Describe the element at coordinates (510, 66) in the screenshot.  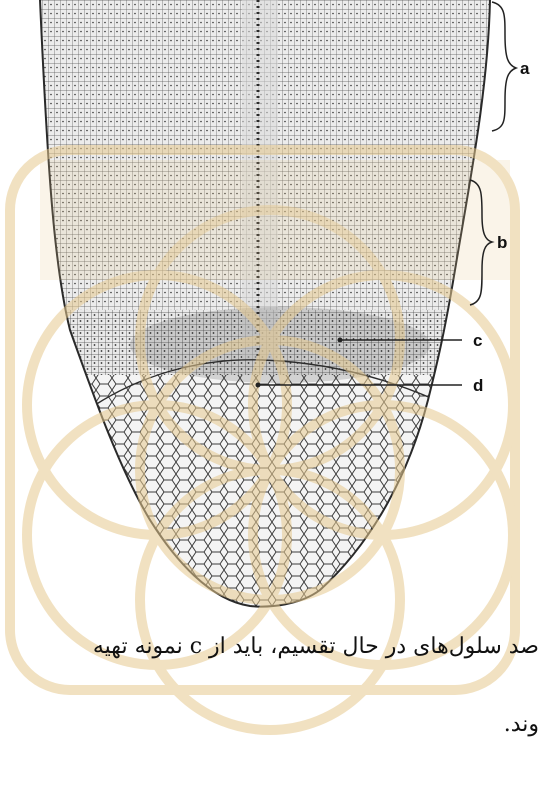
I see `label-a-bracket: a` at that location.